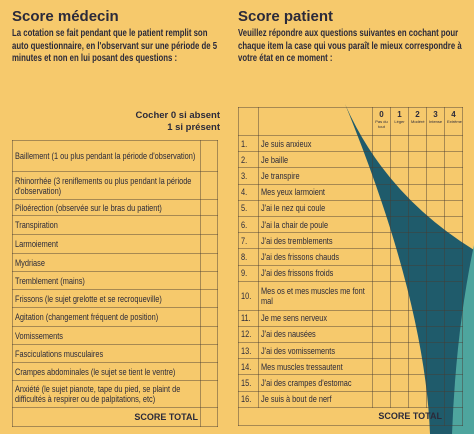  Describe the element at coordinates (36, 225) in the screenshot. I see `item-text: Transpiration` at that location.